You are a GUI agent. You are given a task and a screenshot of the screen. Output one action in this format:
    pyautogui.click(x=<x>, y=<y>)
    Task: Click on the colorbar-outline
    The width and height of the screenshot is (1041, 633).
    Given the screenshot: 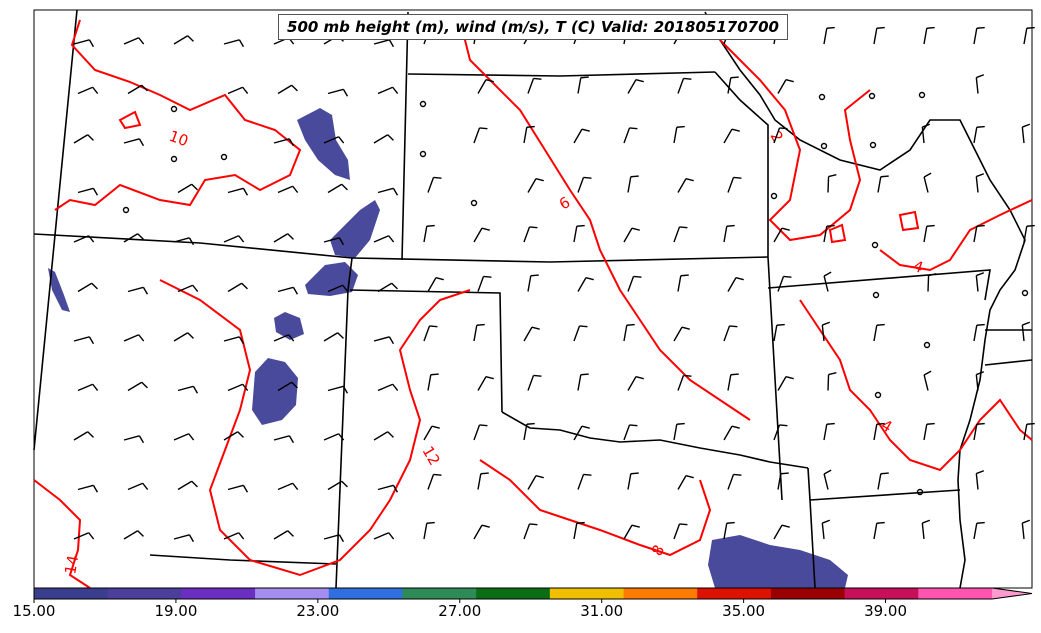 What is the action you would take?
    pyautogui.click(x=533, y=593)
    